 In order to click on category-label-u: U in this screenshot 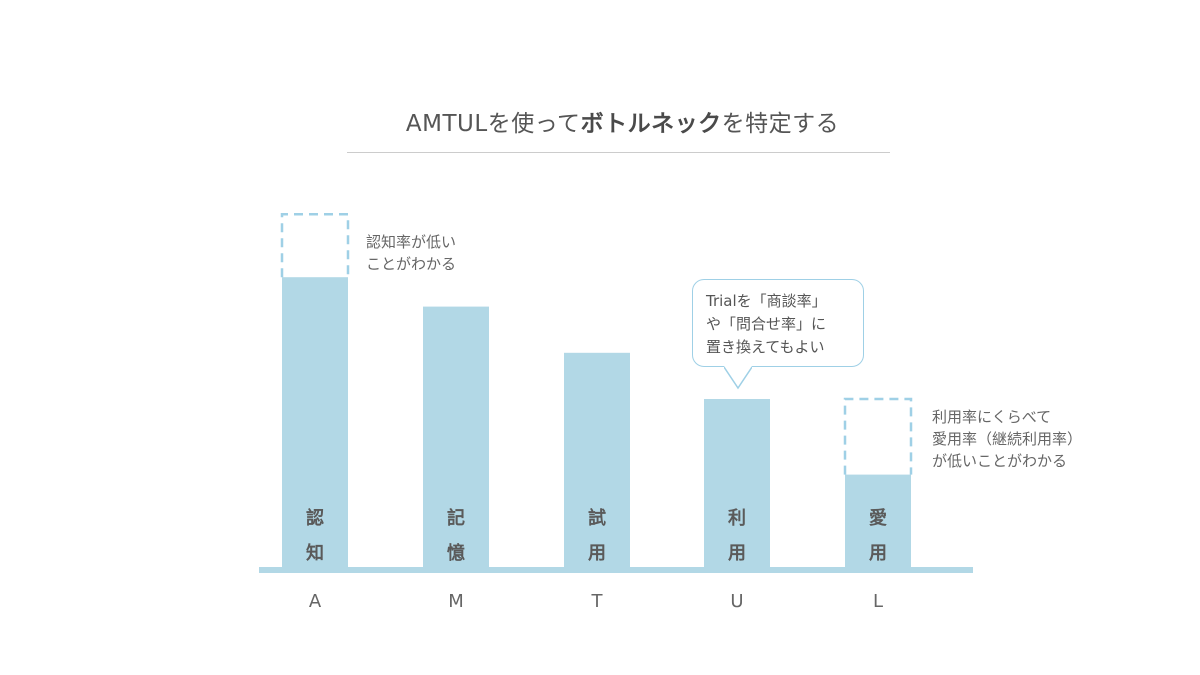, I will do `click(736, 601)`.